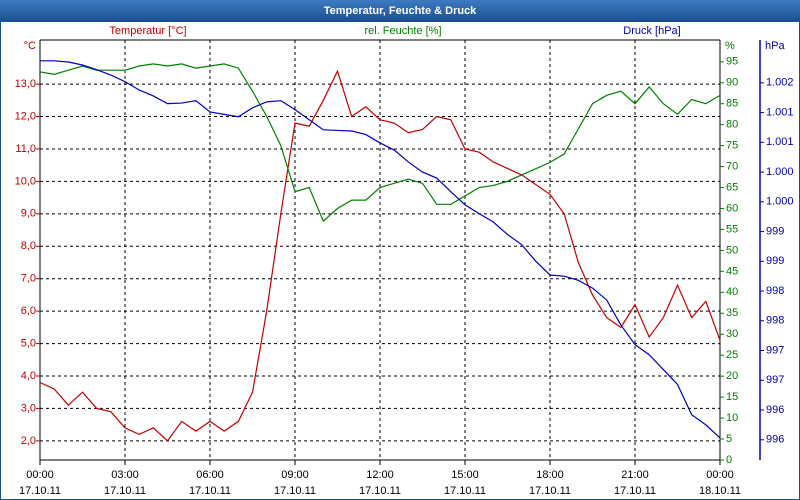 The height and width of the screenshot is (500, 800). I want to click on y-tick-label: 10,0, so click(25, 181).